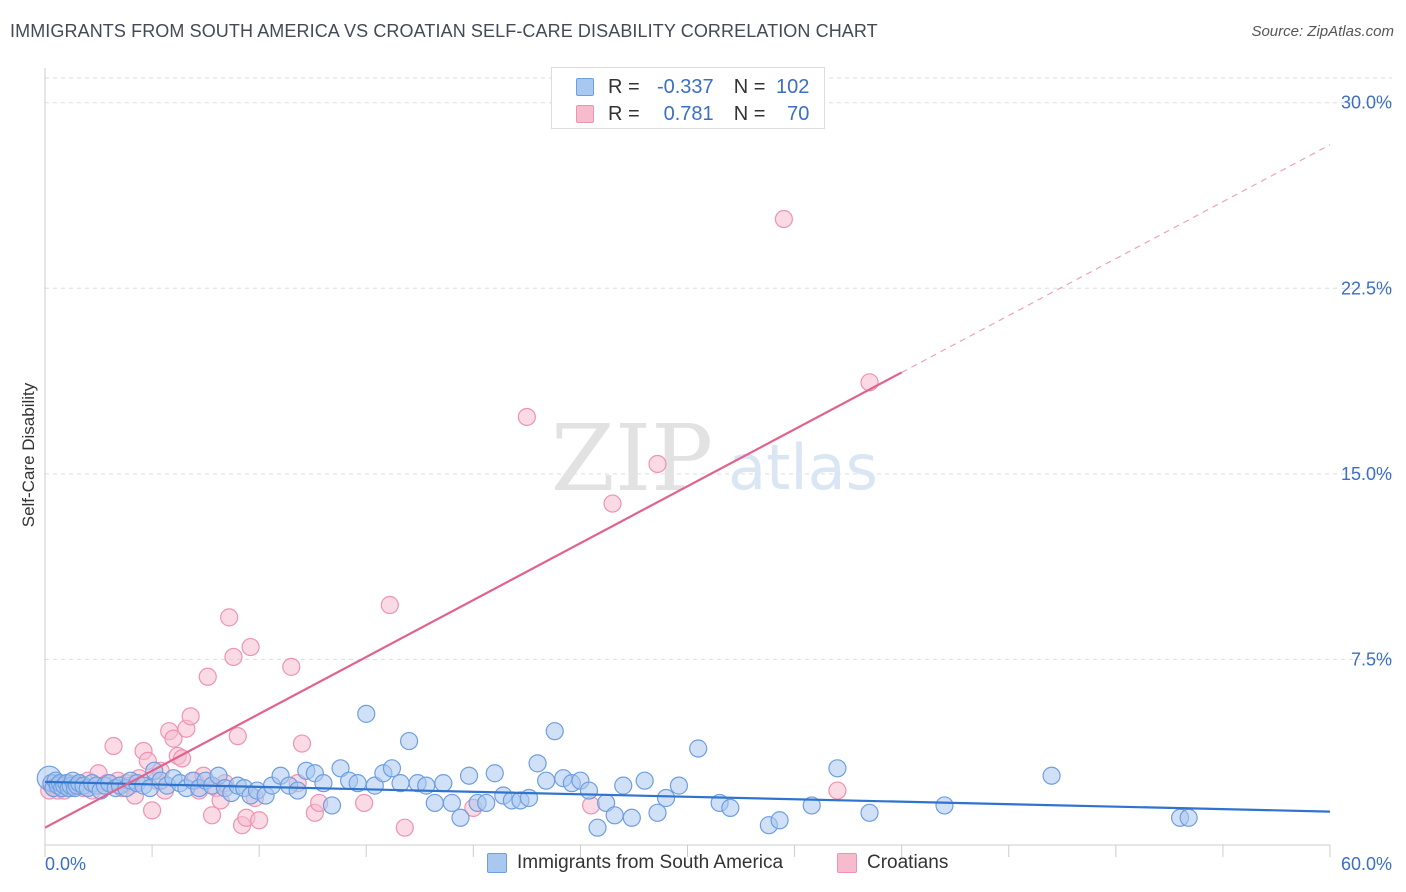 The height and width of the screenshot is (892, 1406). Describe the element at coordinates (688, 113) in the screenshot. I see `legend-r-value: 0.781` at that location.